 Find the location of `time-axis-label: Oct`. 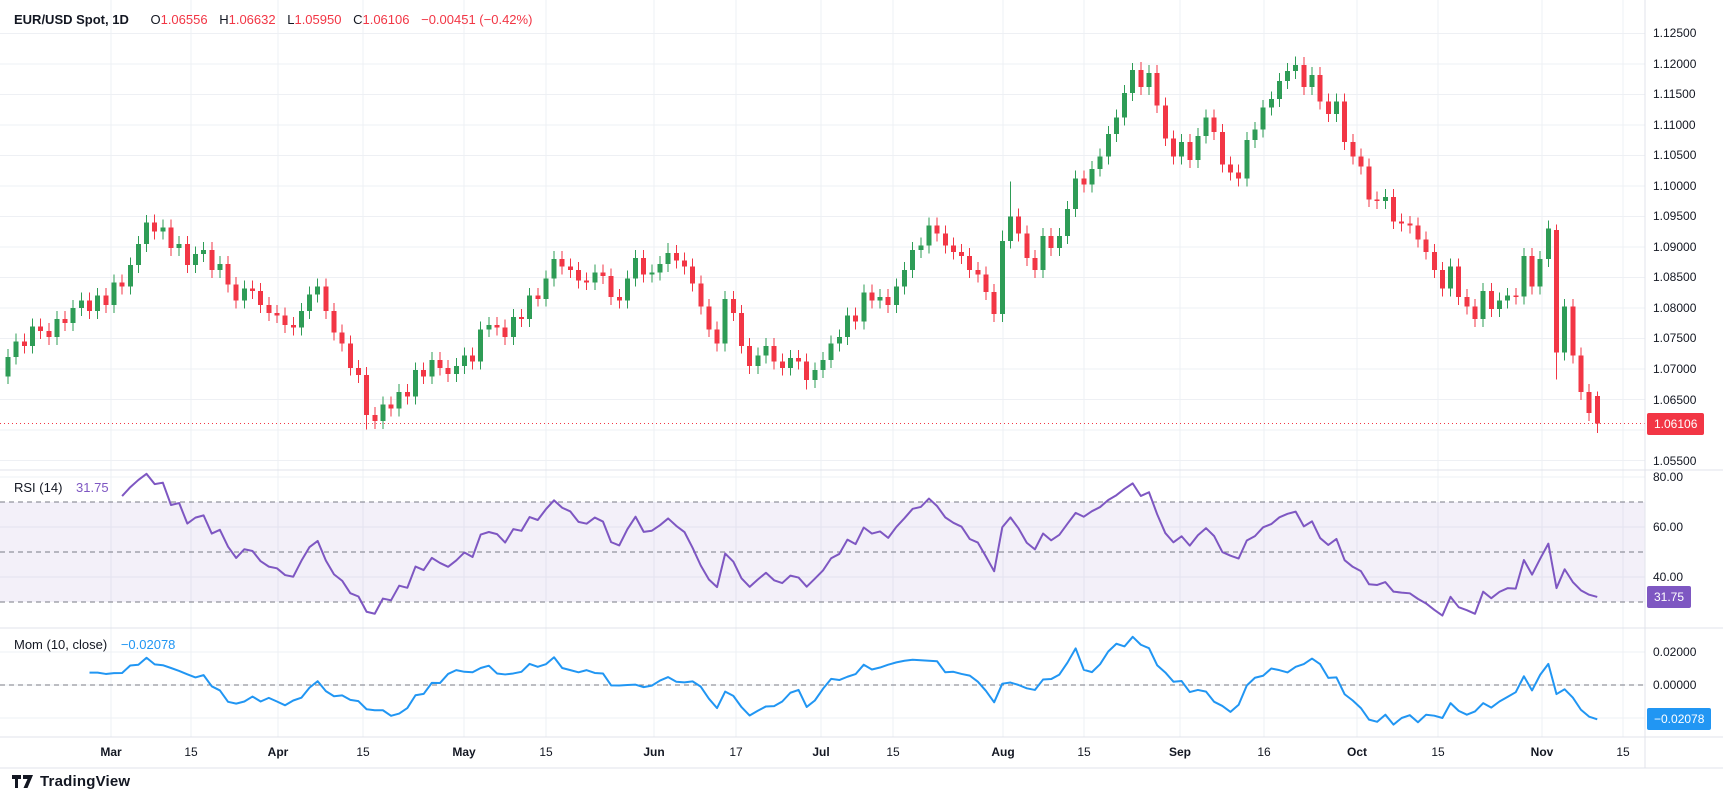

time-axis-label: Oct is located at coordinates (1357, 752).